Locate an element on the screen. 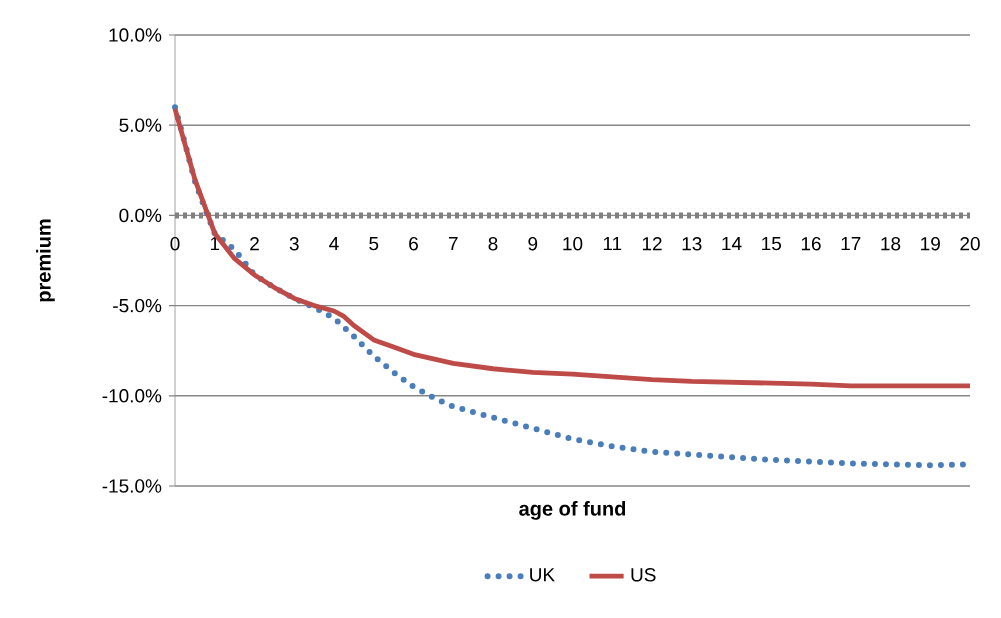 The width and height of the screenshot is (1001, 618). x-tick-label: 19 is located at coordinates (930, 244).